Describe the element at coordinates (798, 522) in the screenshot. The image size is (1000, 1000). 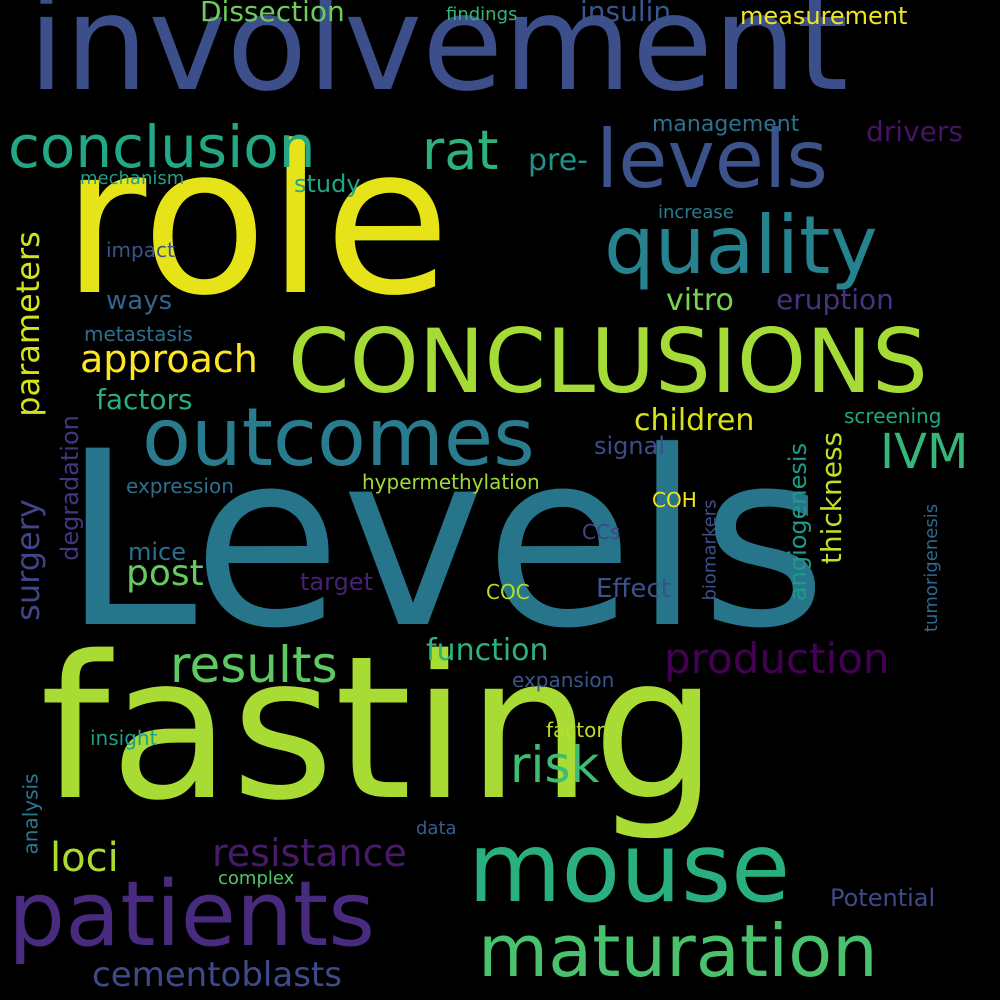
I see `word-angiogenesis: angiogenesis` at that location.